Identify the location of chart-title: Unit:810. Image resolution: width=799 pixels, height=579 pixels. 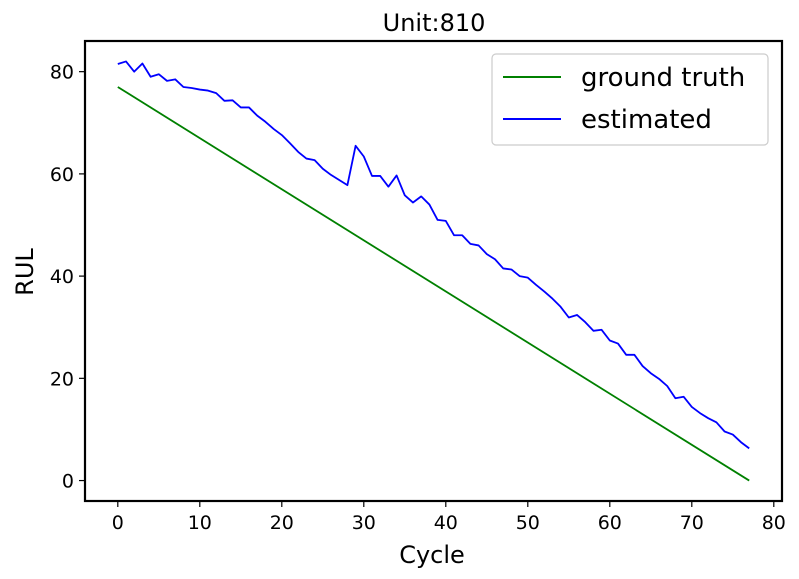
(434, 23).